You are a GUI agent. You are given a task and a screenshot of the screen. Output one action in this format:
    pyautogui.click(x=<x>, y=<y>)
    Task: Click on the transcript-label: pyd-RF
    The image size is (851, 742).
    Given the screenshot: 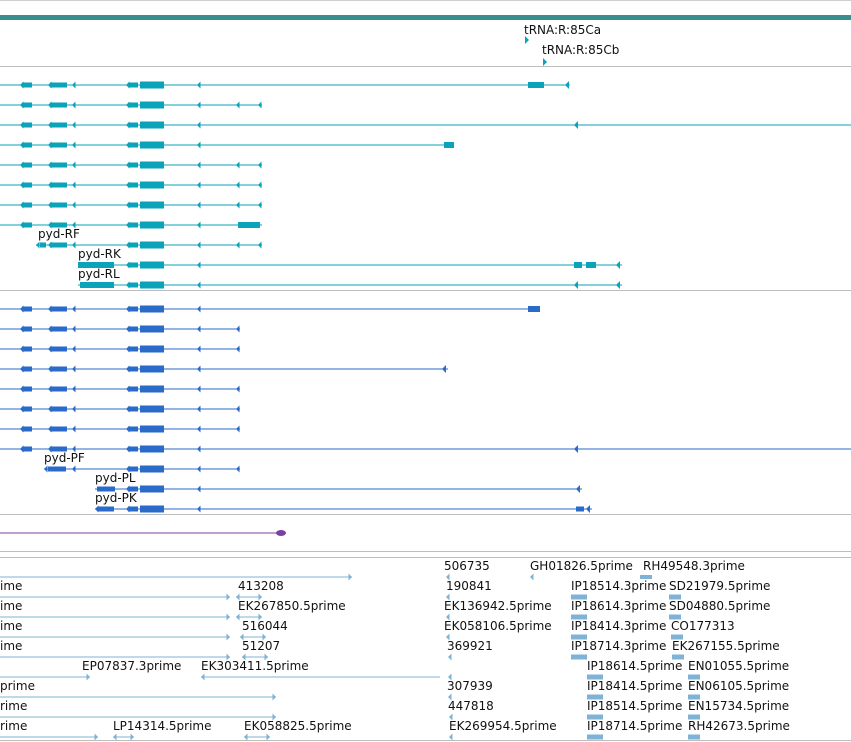 What is the action you would take?
    pyautogui.click(x=59, y=234)
    